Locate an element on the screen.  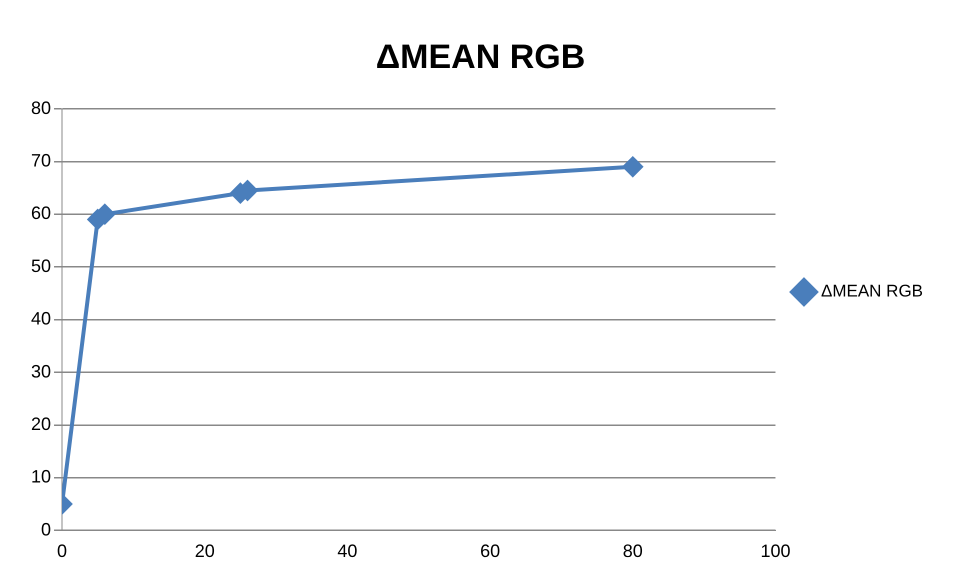
chart-title: ΔMEAN RGB is located at coordinates (481, 57).